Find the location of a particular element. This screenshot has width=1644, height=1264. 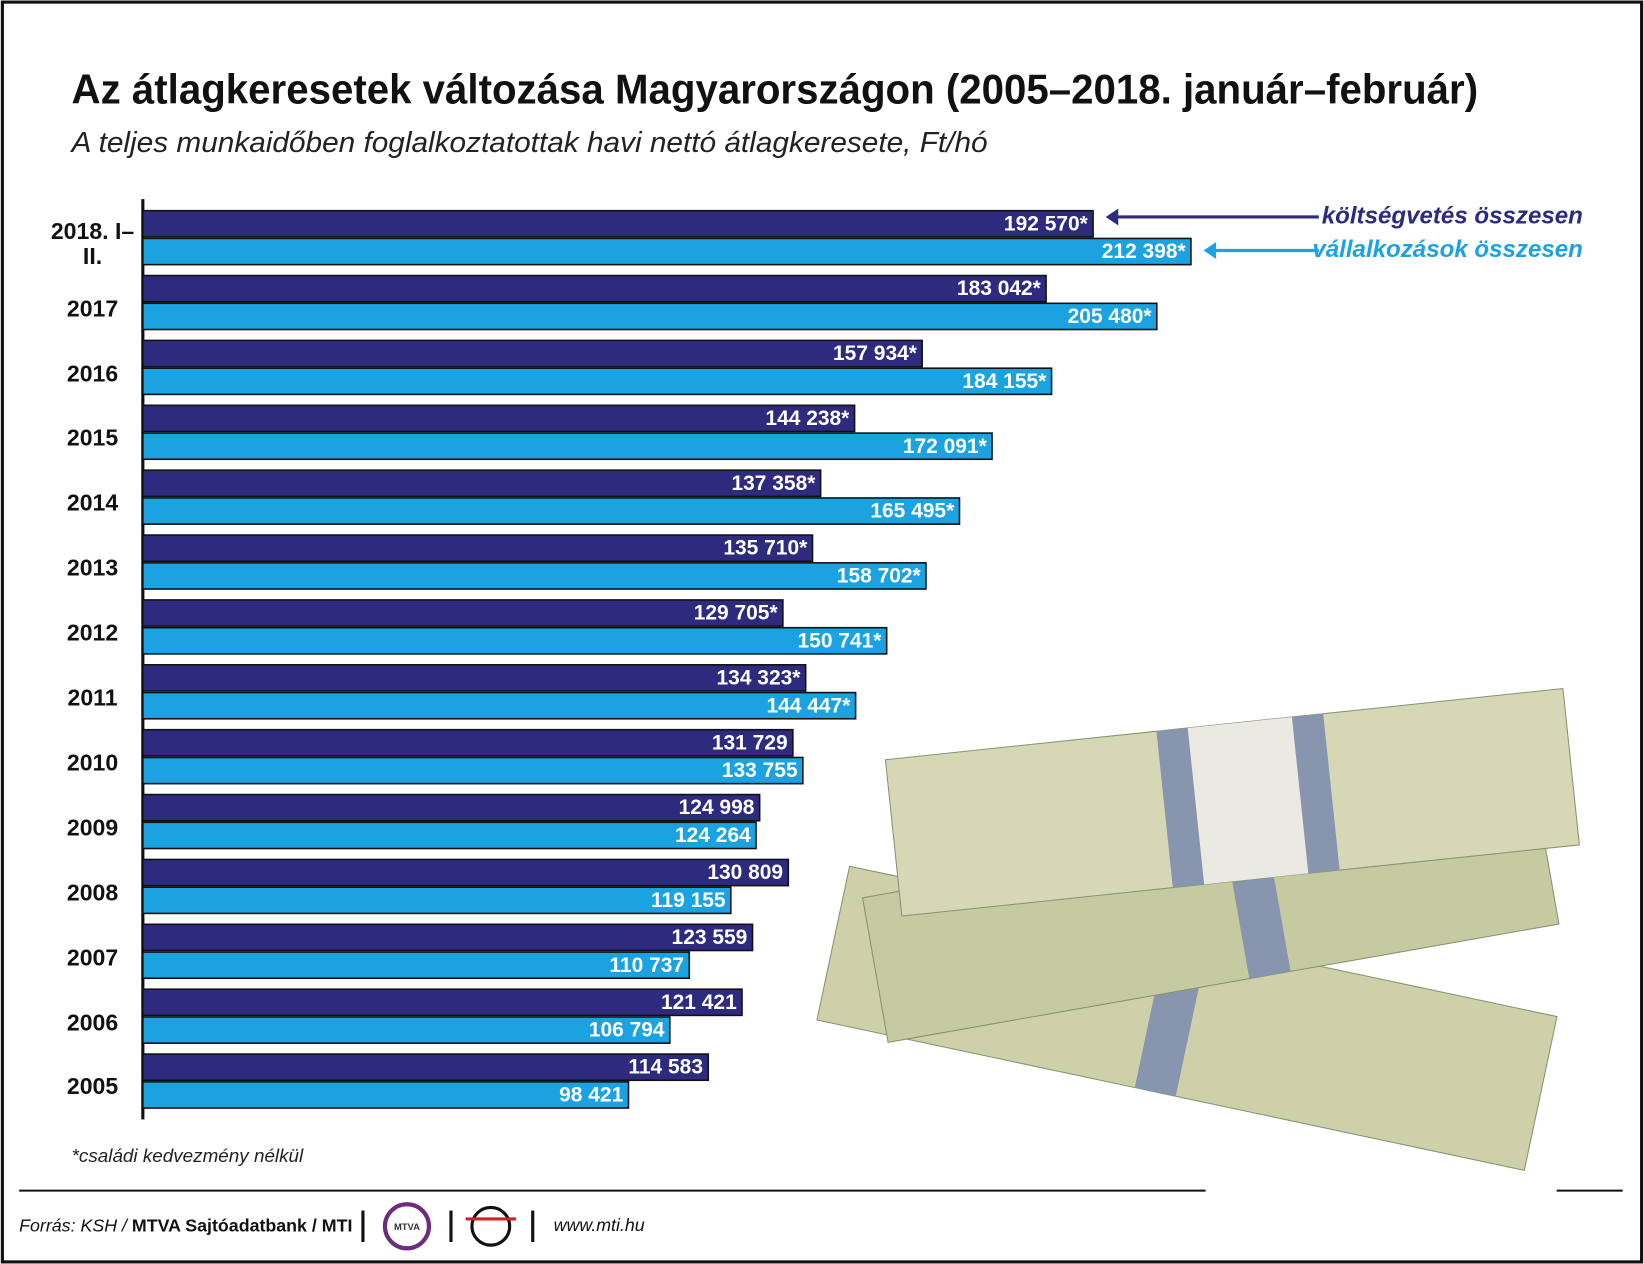

category-label: 2010 is located at coordinates (92, 762).